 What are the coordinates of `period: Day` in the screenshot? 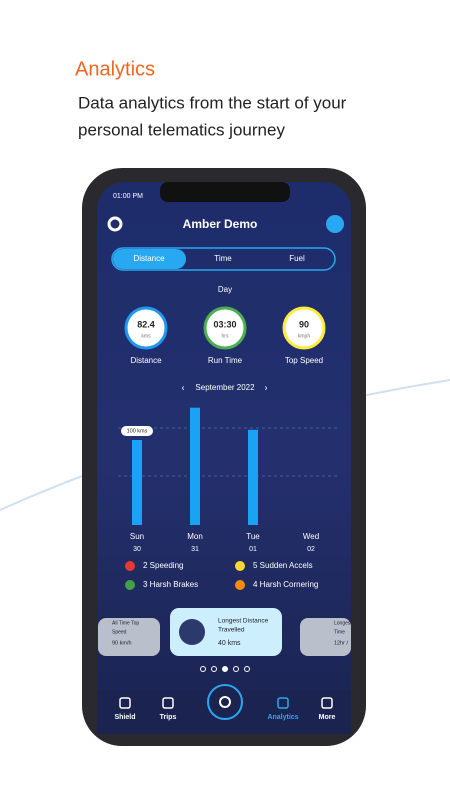 It's located at (225, 289).